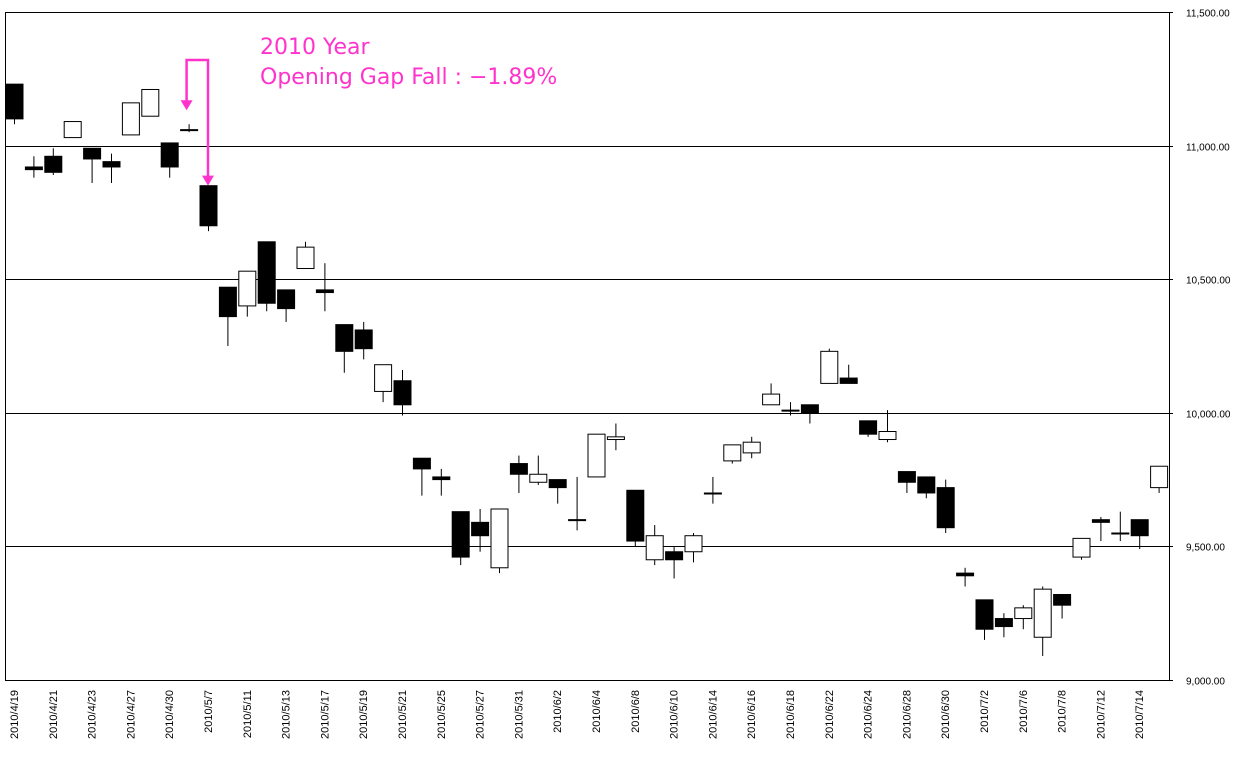 This screenshot has height=762, width=1247. Describe the element at coordinates (519, 714) in the screenshot. I see `x-tick-label: 2010/5/31` at that location.